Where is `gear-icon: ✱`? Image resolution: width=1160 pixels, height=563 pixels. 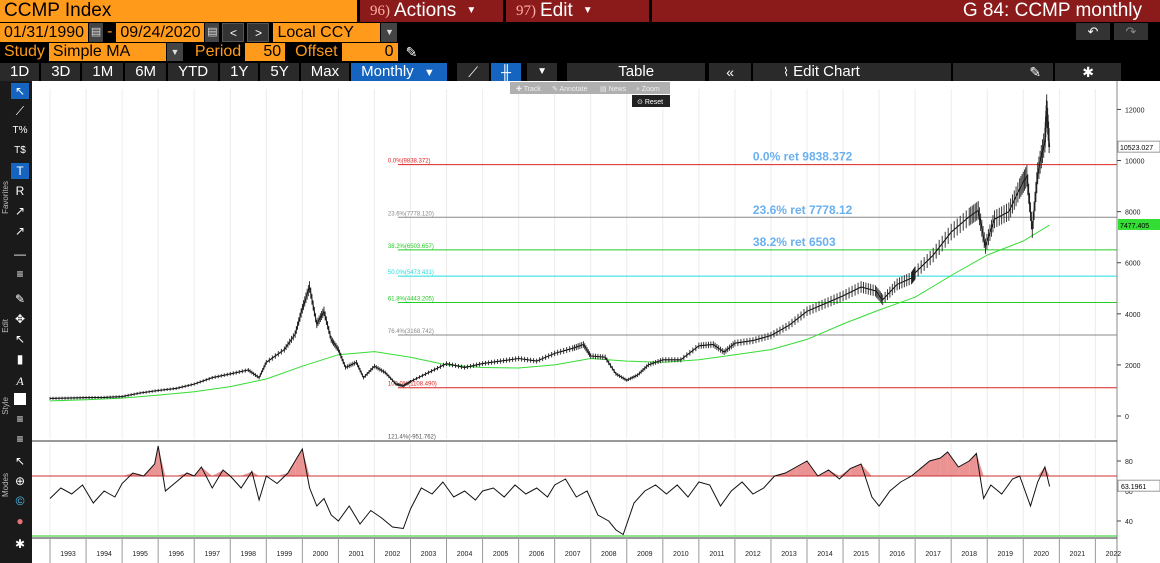
gear-icon: ✱ is located at coordinates (1088, 71).